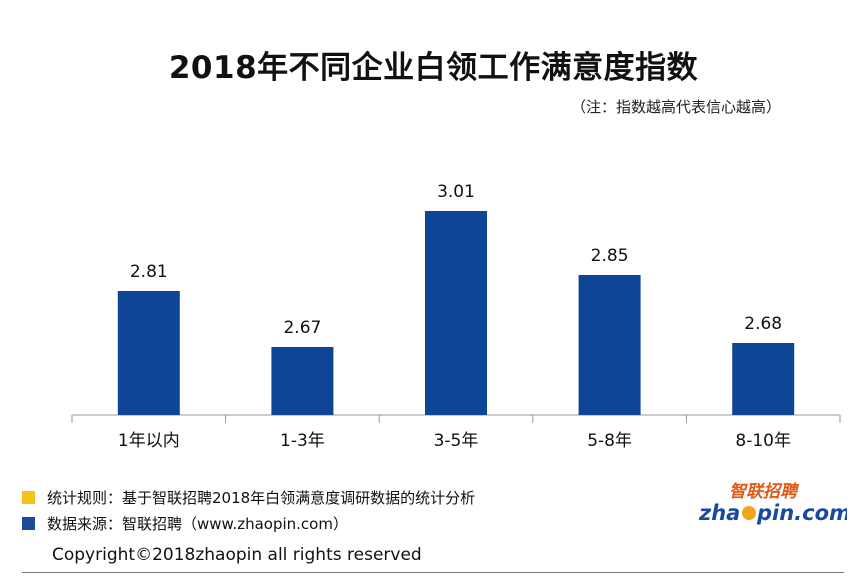  Describe the element at coordinates (28, 497) in the screenshot. I see `yellow-square-icon` at that location.